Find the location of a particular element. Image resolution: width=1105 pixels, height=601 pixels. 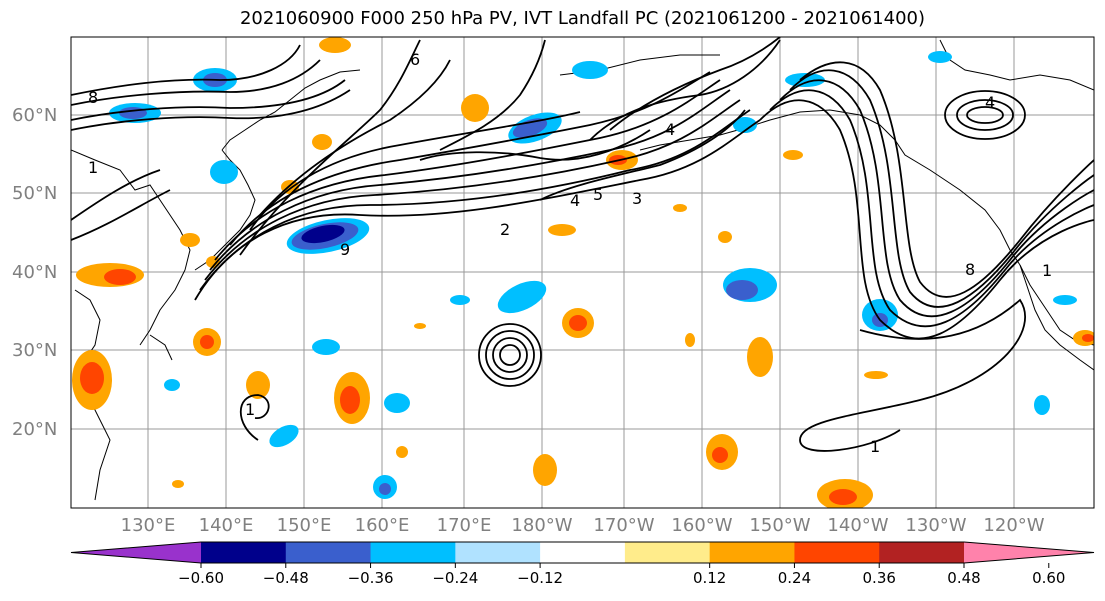

colorbar-tick-label: 0.36 is located at coordinates (879, 578).